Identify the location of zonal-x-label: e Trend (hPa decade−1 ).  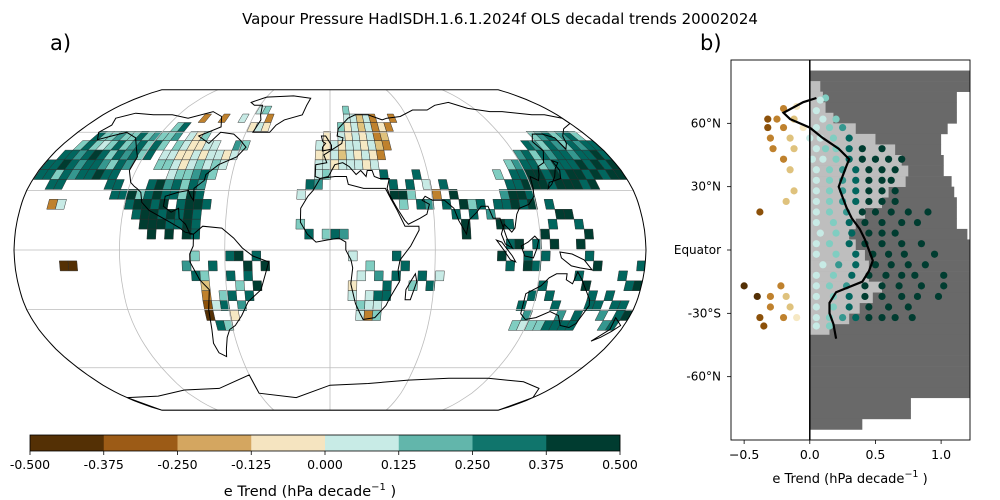
(849, 478).